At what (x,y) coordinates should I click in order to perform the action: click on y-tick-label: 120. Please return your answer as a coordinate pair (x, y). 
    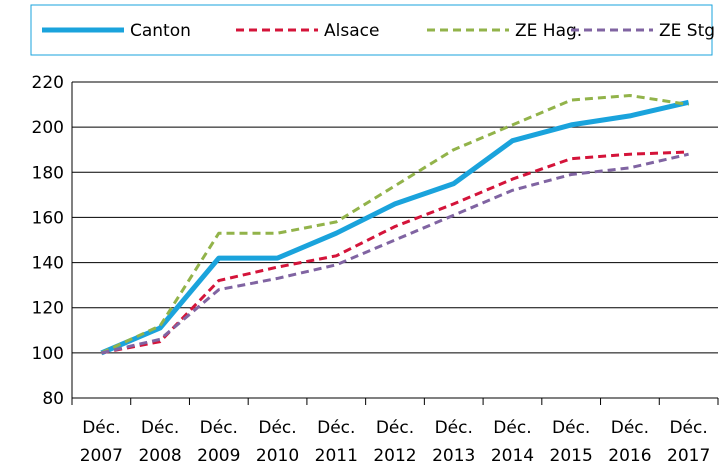
    Looking at the image, I should click on (48, 309).